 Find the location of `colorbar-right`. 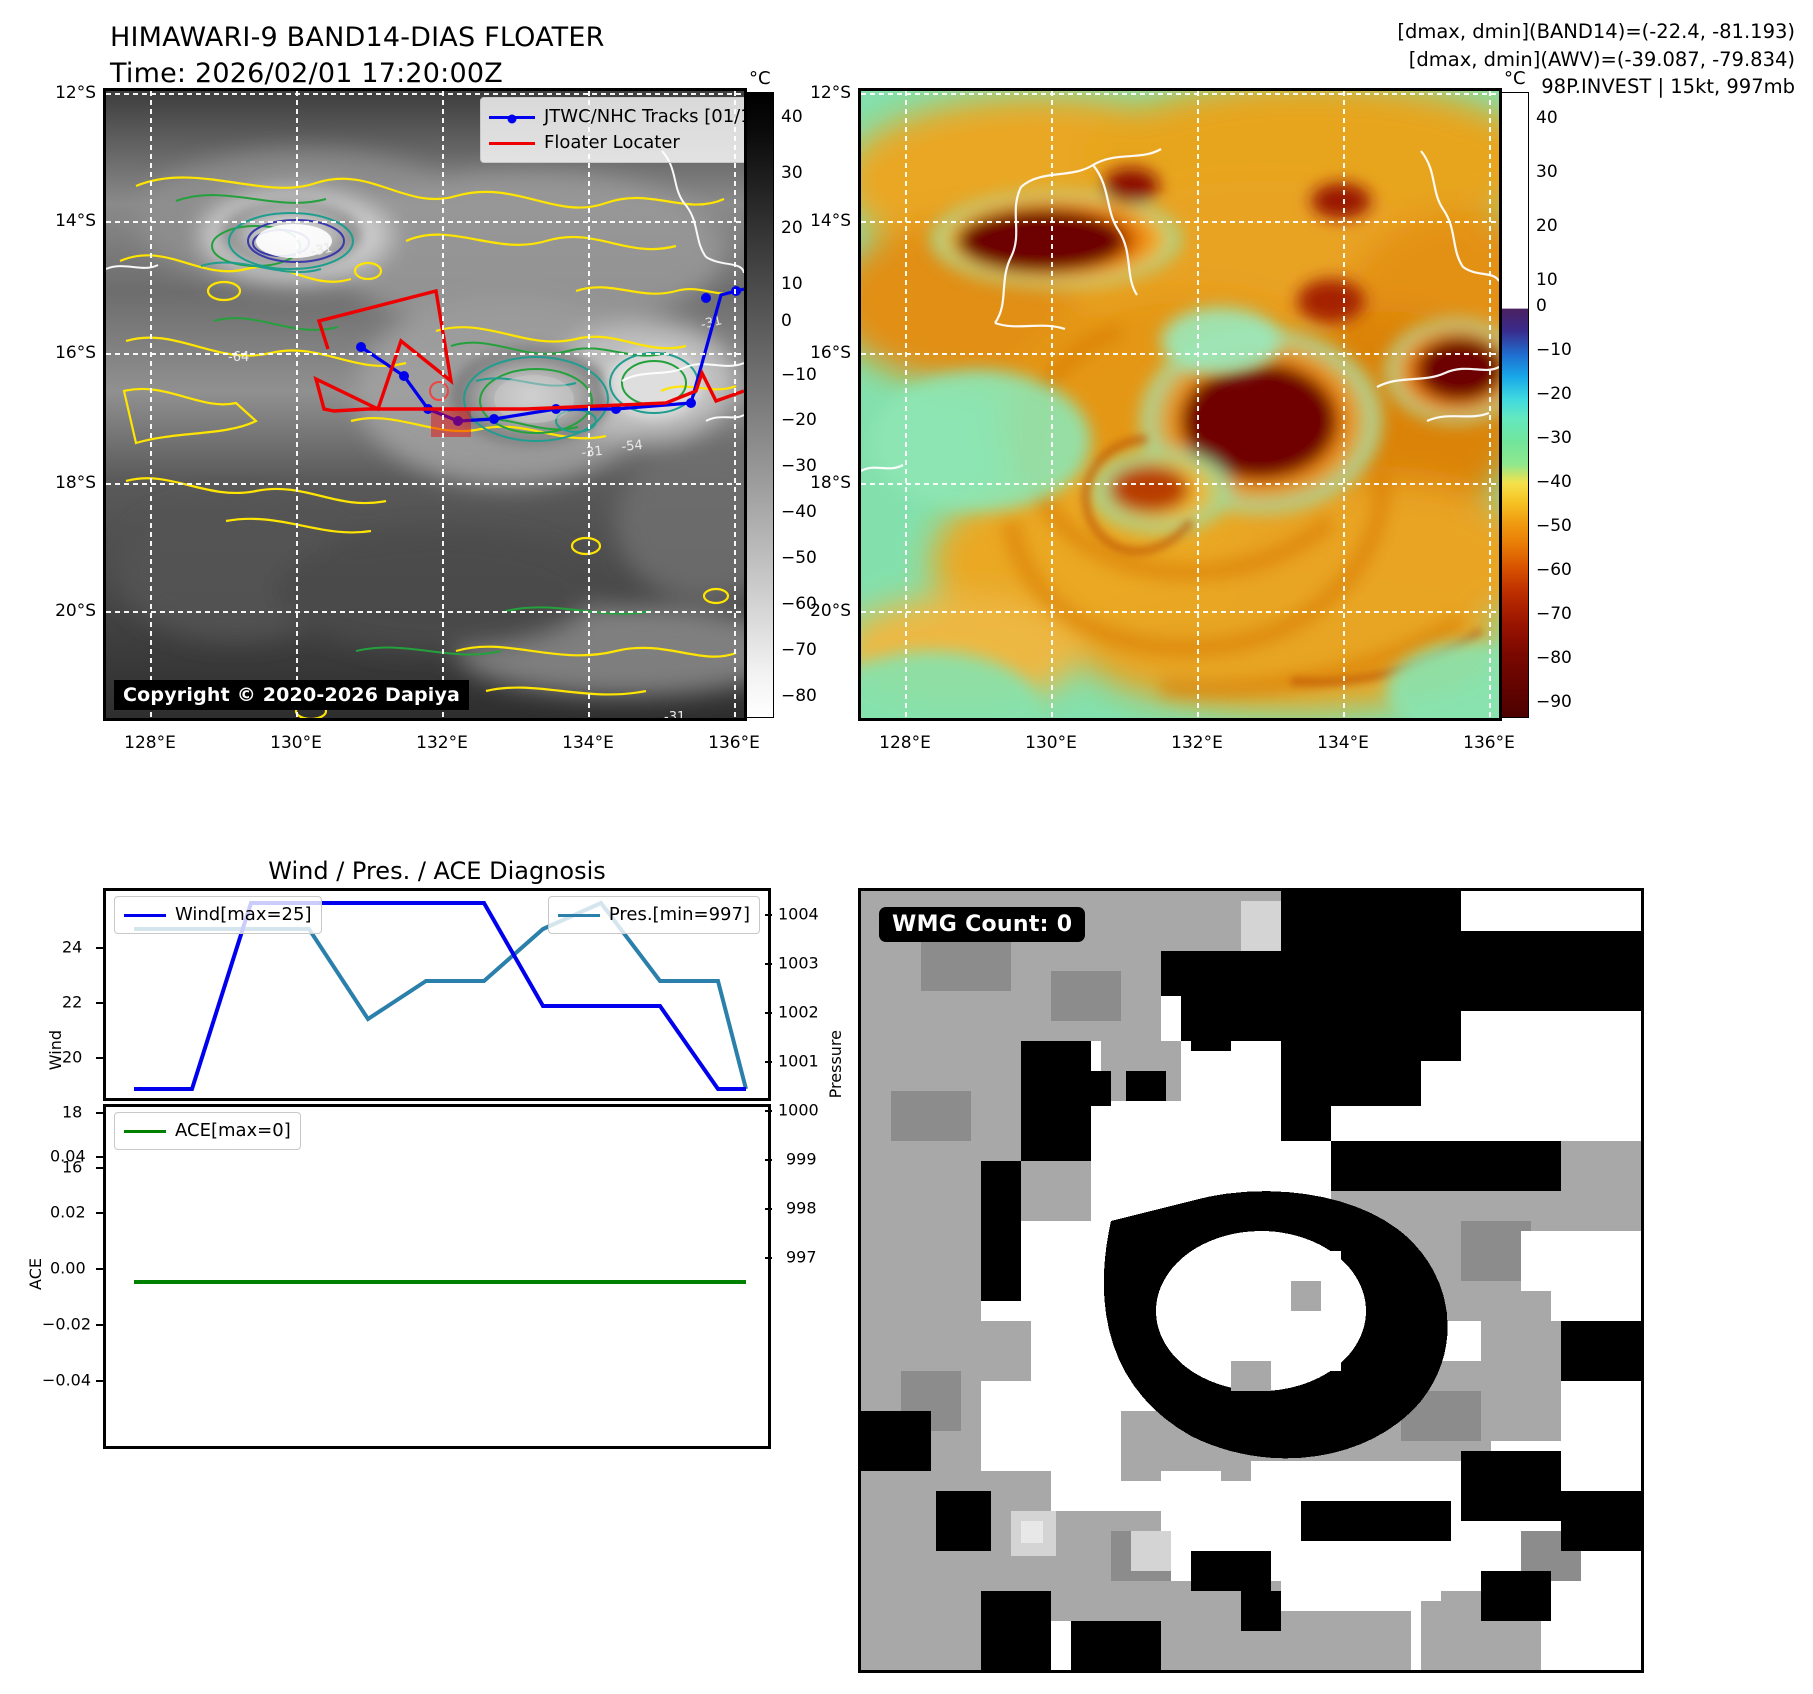

colorbar-right is located at coordinates (1515, 405).